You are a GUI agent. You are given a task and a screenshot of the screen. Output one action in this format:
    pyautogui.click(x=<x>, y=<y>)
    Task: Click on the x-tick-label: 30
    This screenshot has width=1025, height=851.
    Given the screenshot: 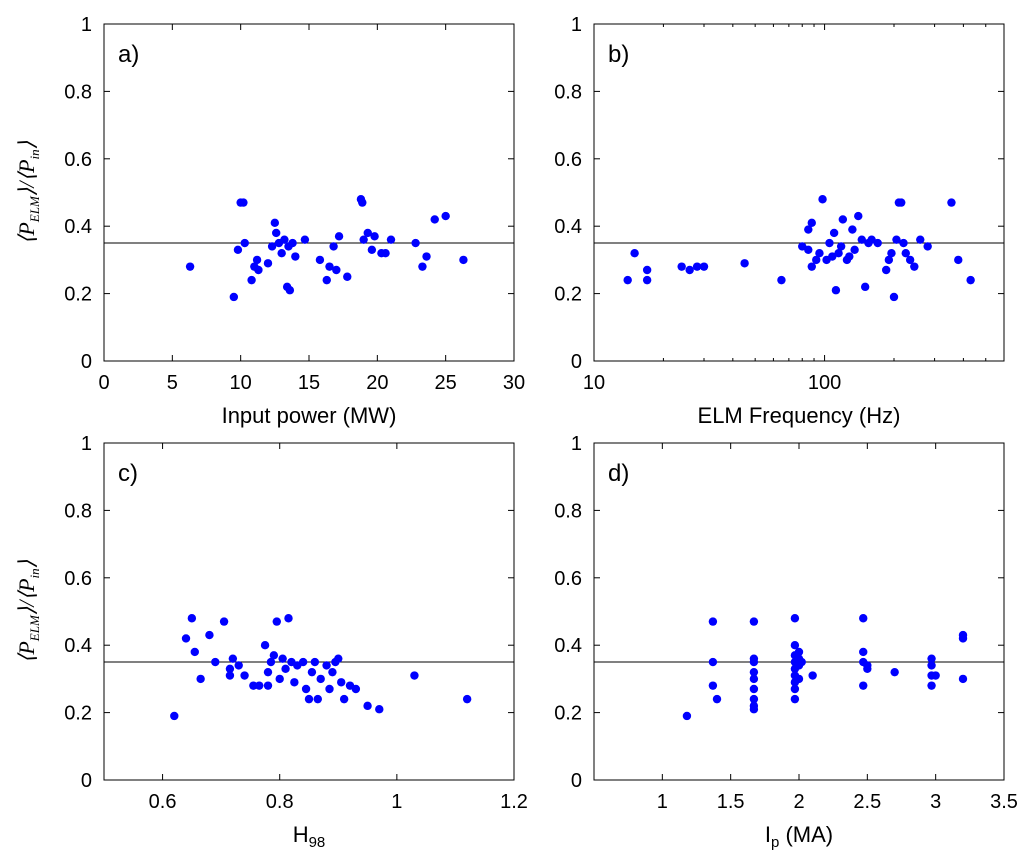 What is the action you would take?
    pyautogui.click(x=514, y=383)
    